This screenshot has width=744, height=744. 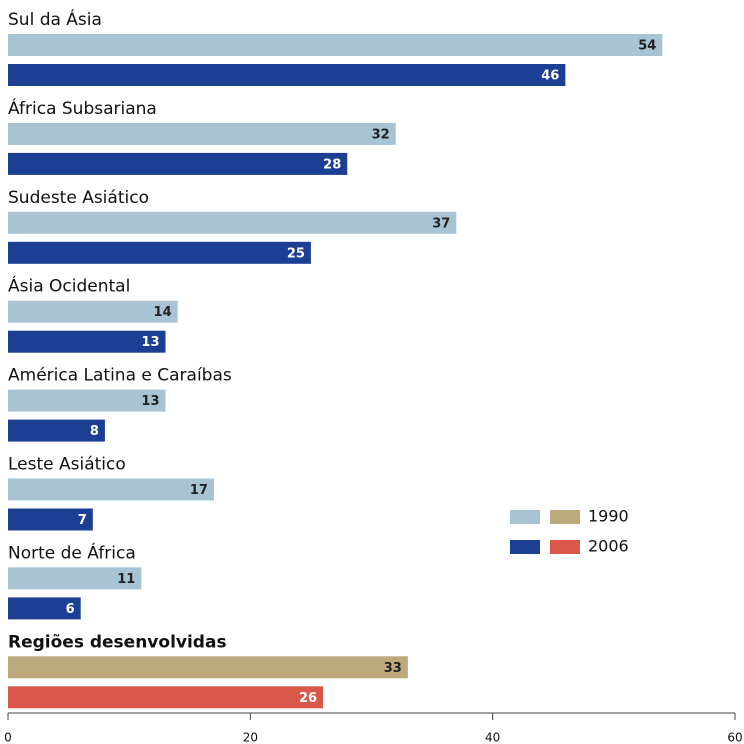 I want to click on value-label: 46, so click(x=550, y=76).